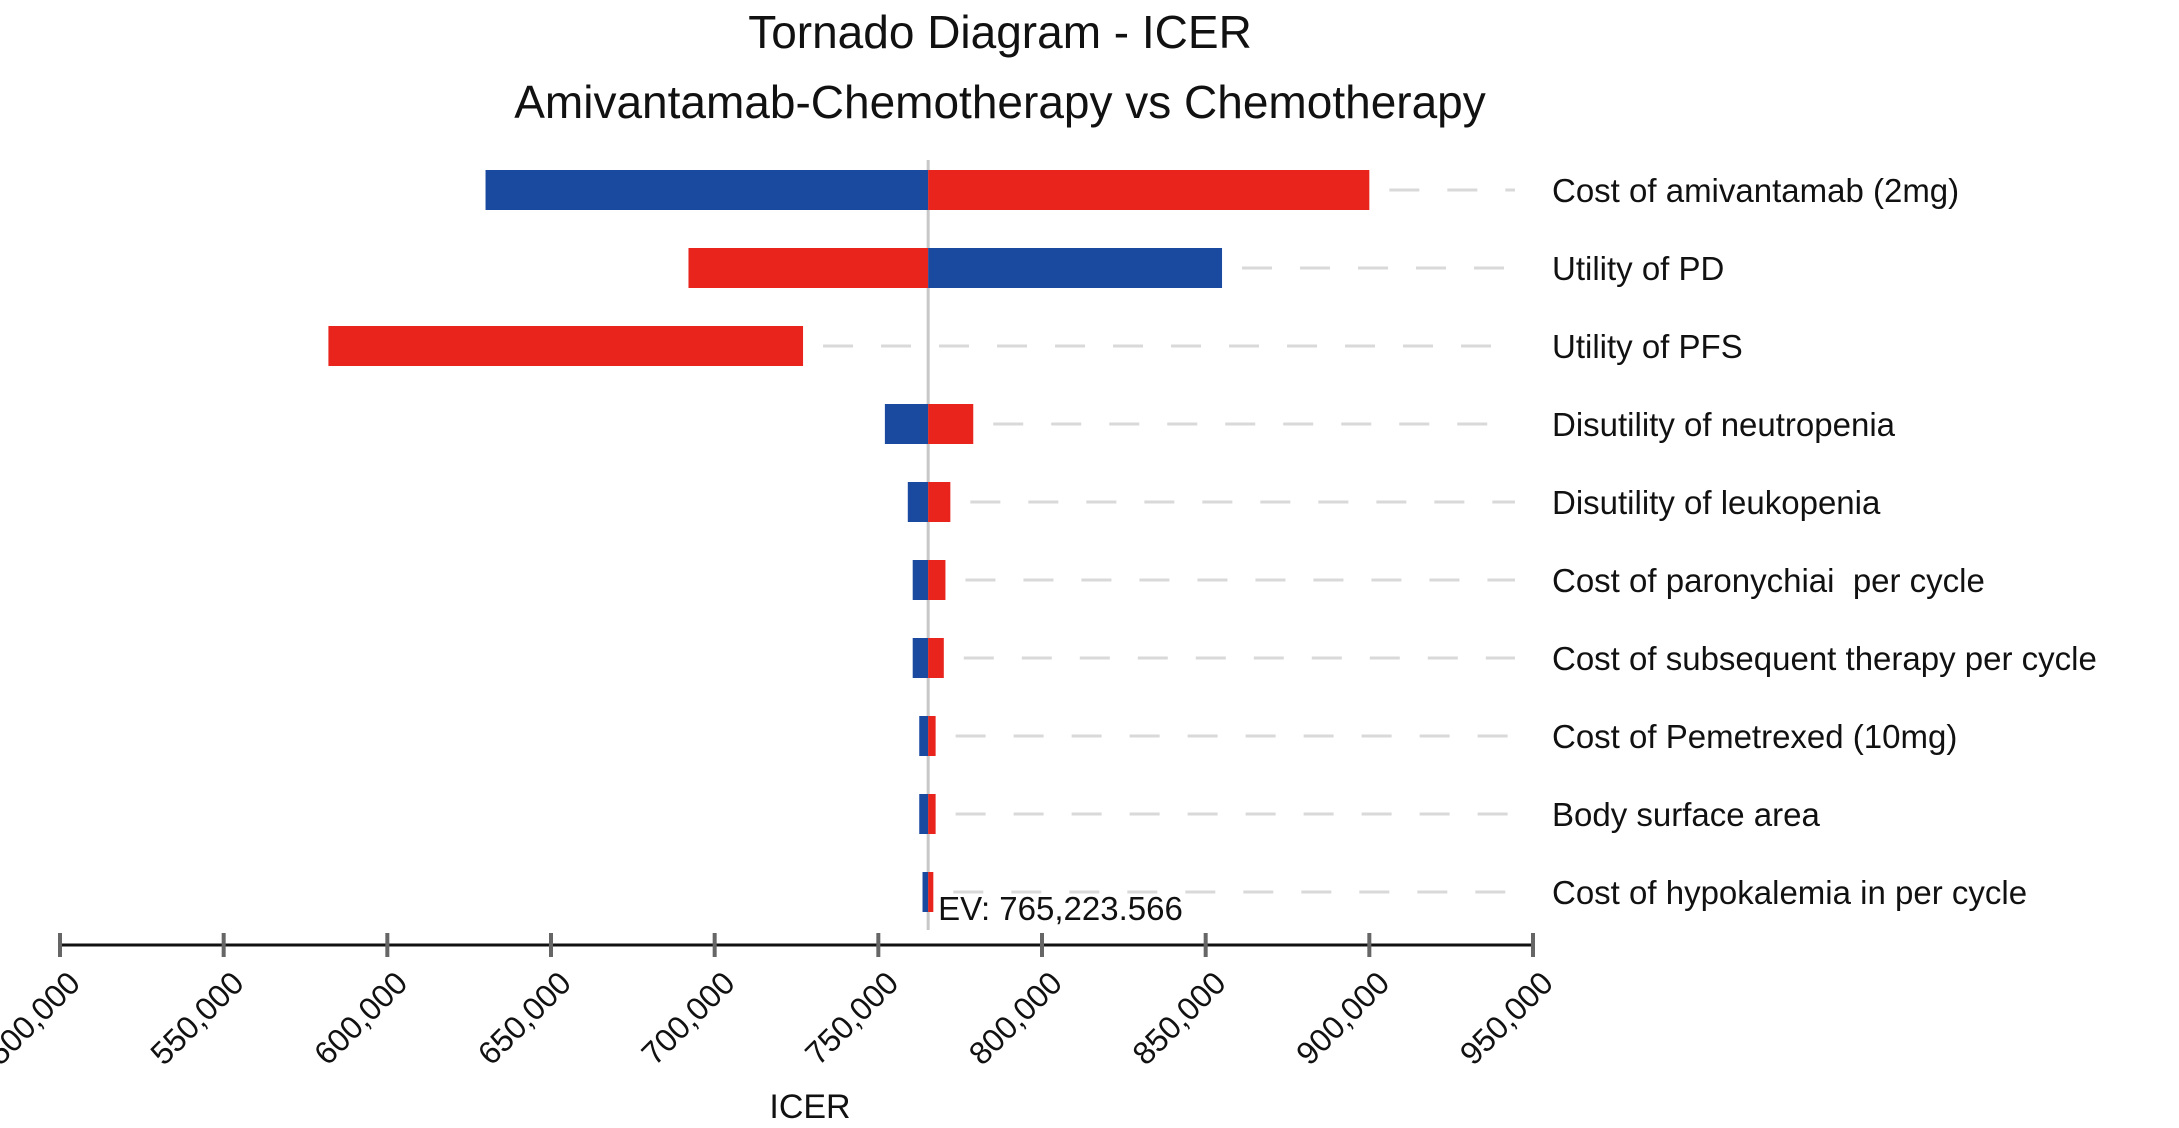  I want to click on row-label-5: Cost of paronychiai per cycle, so click(1768, 580).